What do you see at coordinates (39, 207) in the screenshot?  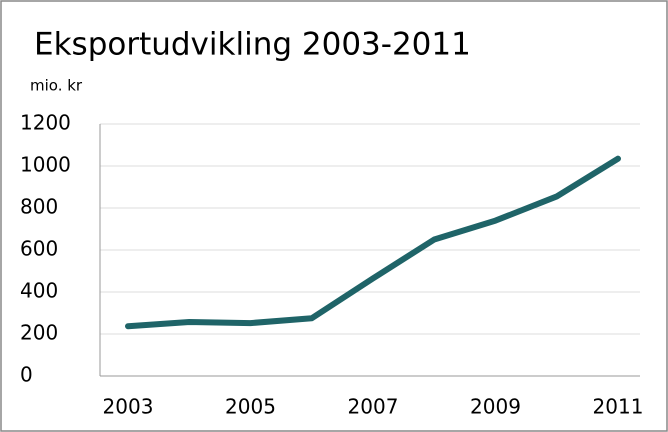 I see `y-tick-label: 800` at bounding box center [39, 207].